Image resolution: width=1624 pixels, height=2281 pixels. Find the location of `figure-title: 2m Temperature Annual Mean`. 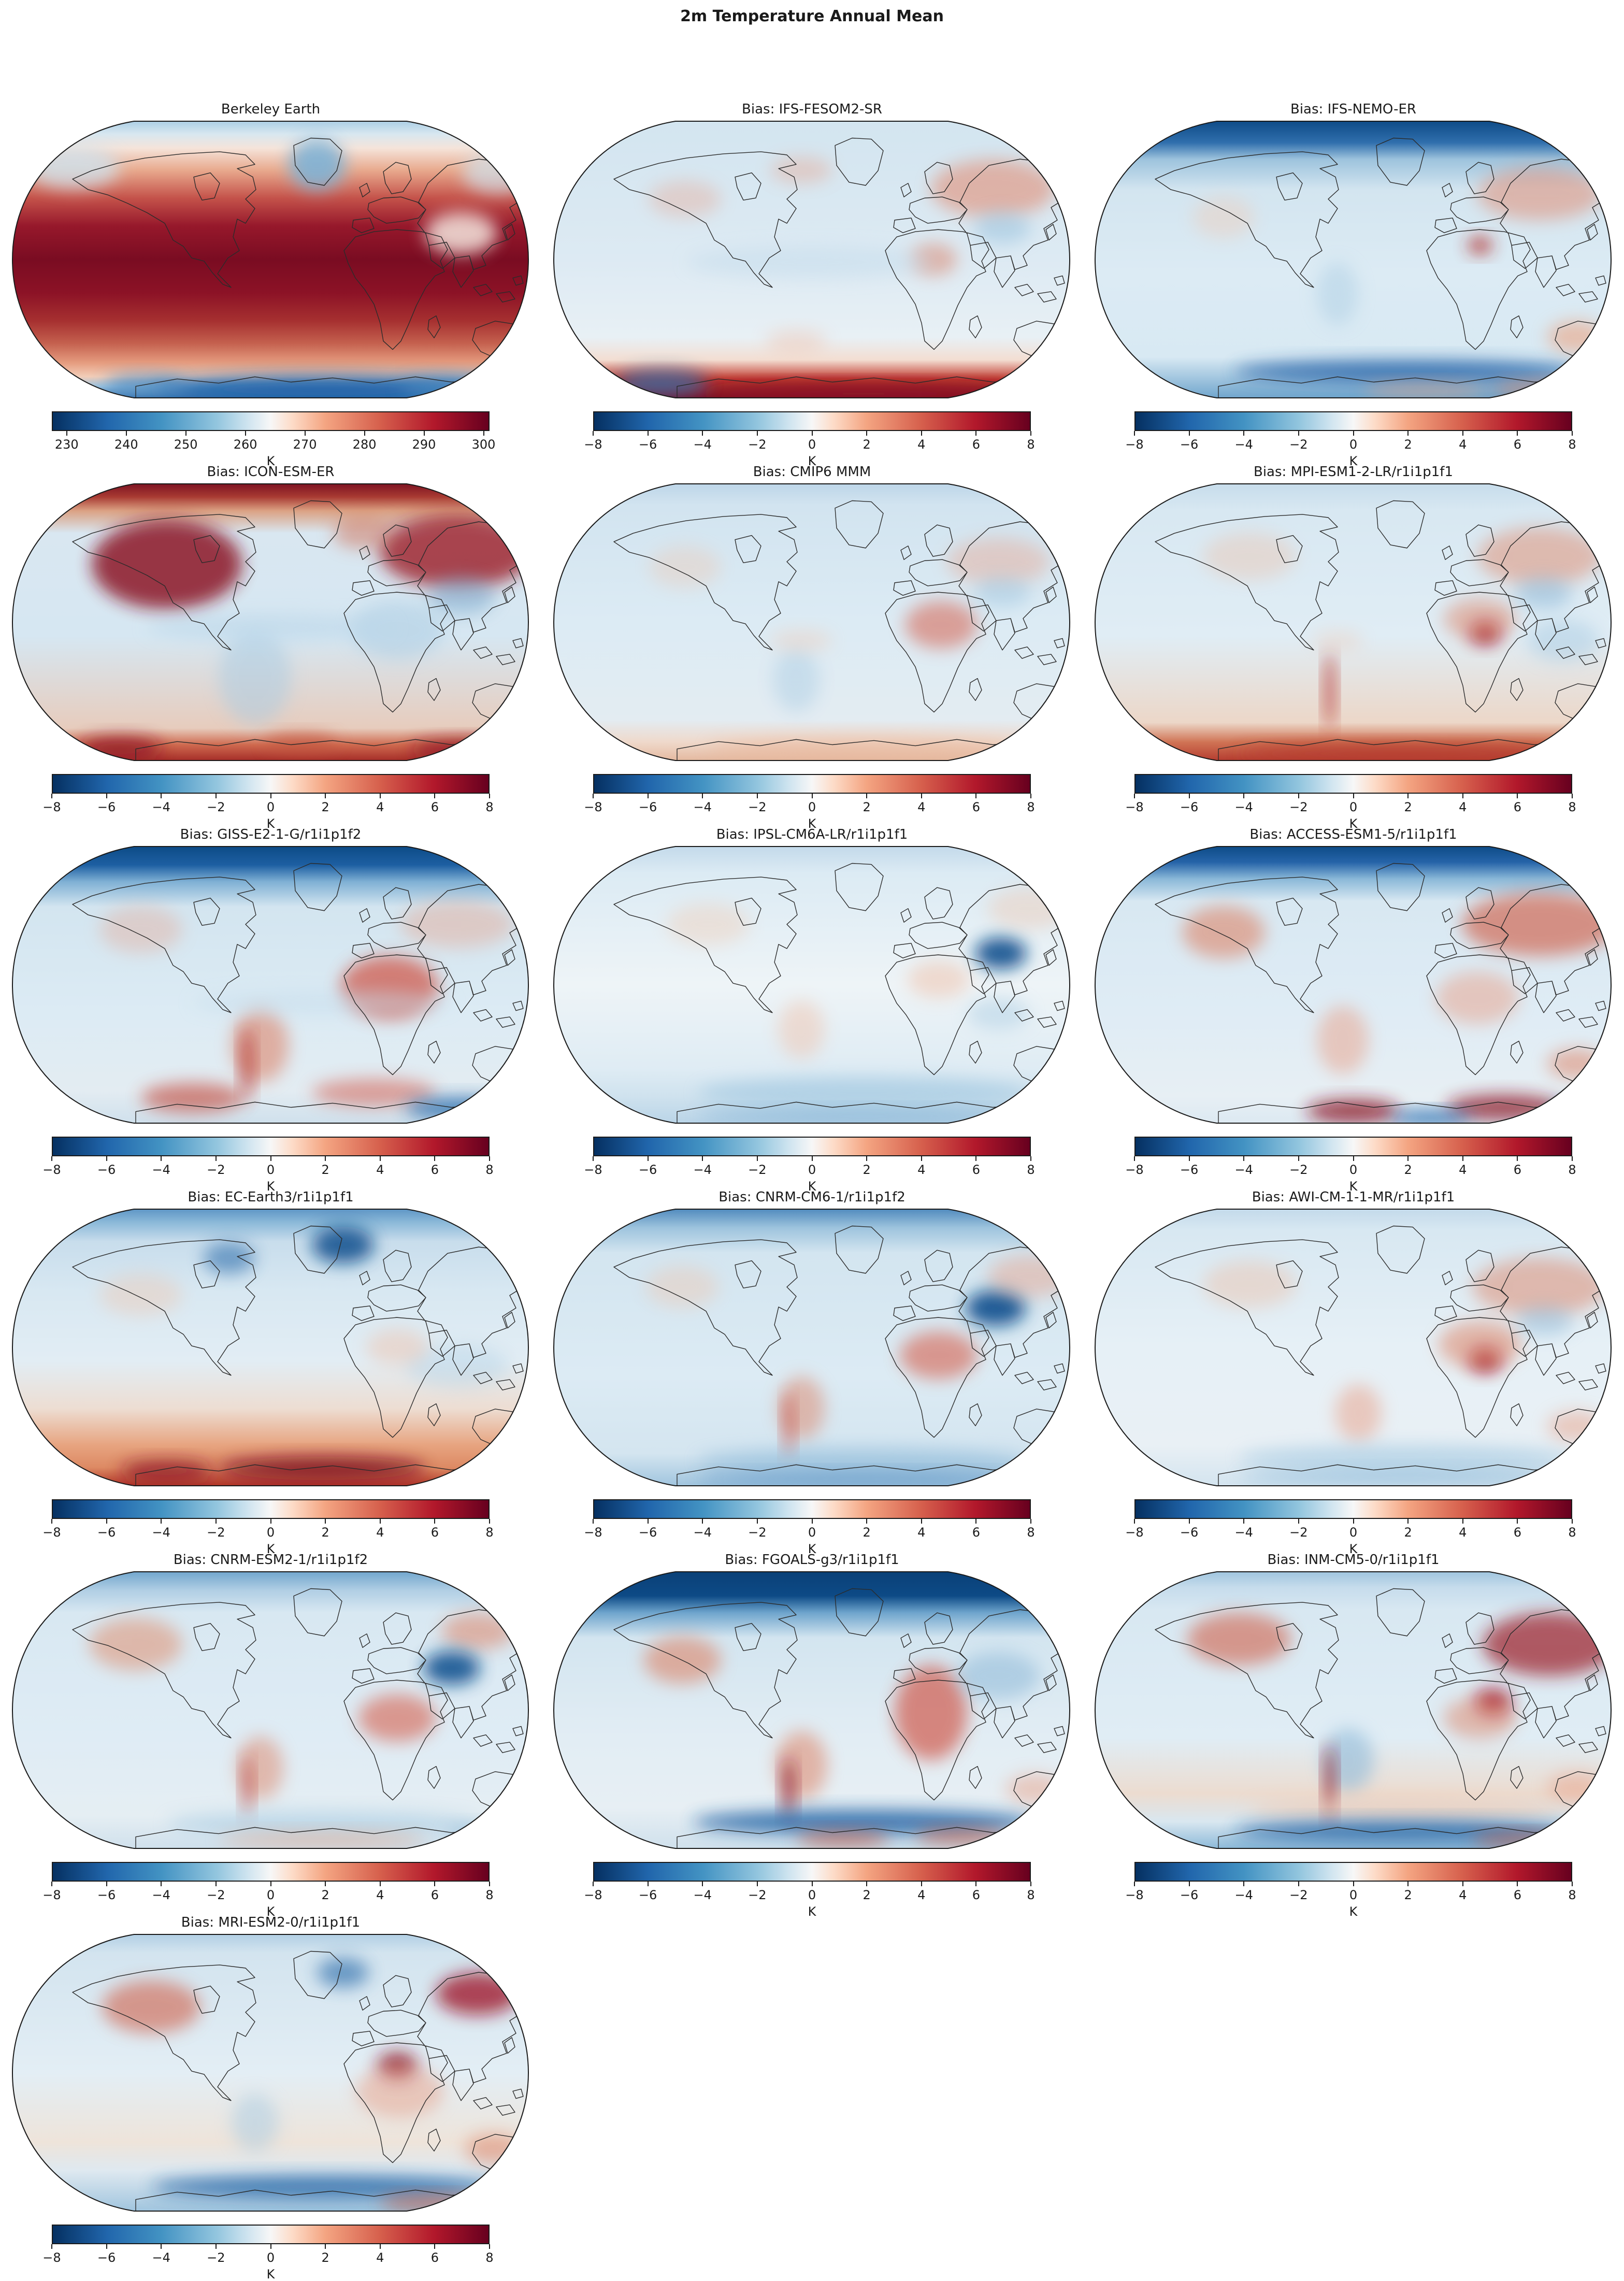

figure-title: 2m Temperature Annual Mean is located at coordinates (812, 16).